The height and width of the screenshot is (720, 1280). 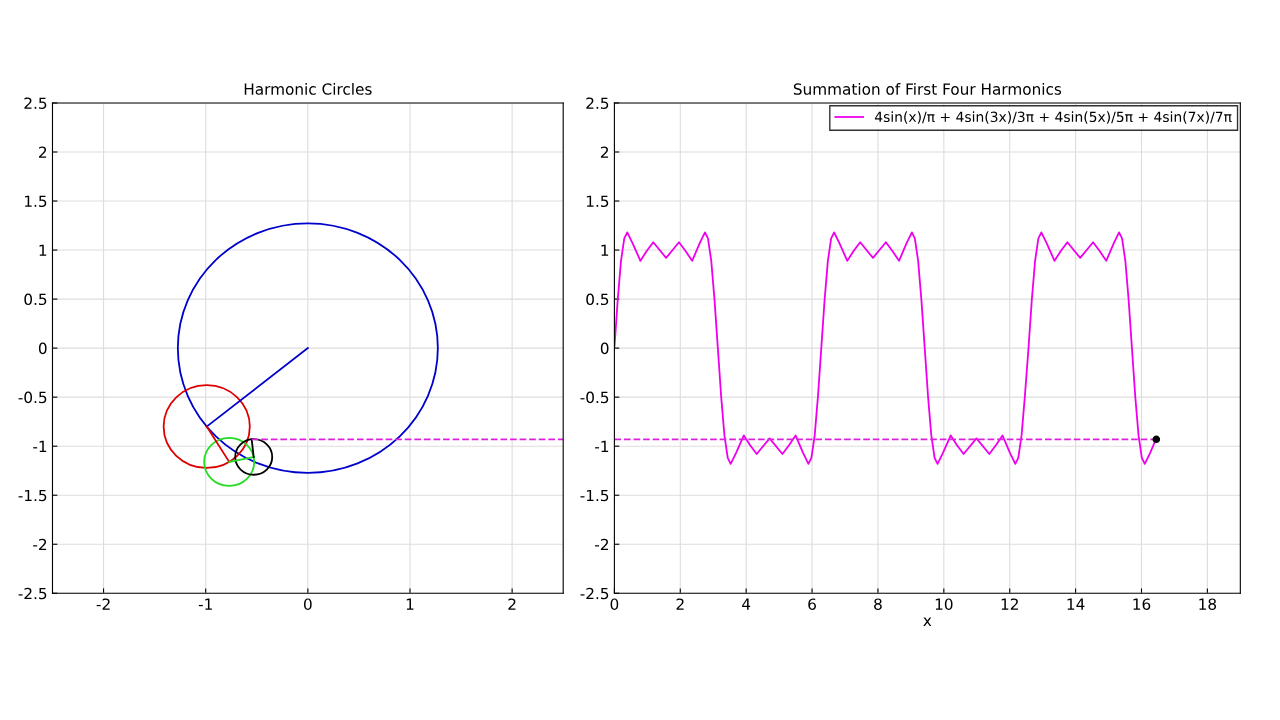 I want to click on x-tick-label: 6, so click(x=812, y=604).